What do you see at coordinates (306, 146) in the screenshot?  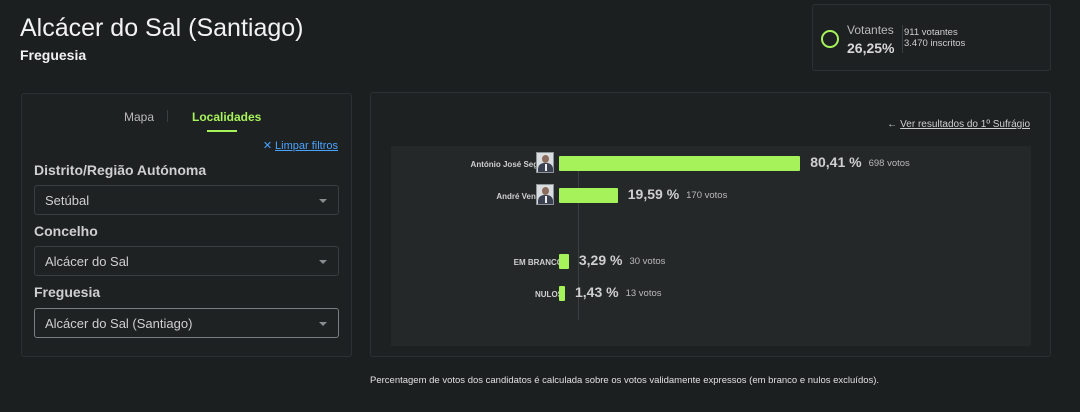 I see `clear-filters-label: Limpar filtros` at bounding box center [306, 146].